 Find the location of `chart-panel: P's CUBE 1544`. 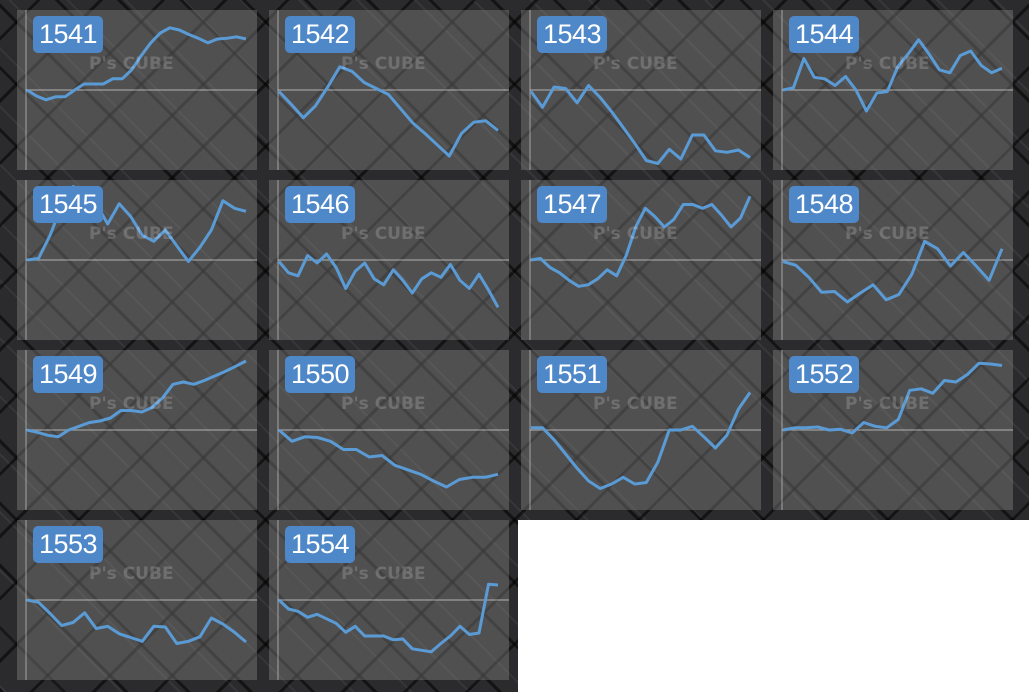

chart-panel: P's CUBE 1544 is located at coordinates (893, 90).